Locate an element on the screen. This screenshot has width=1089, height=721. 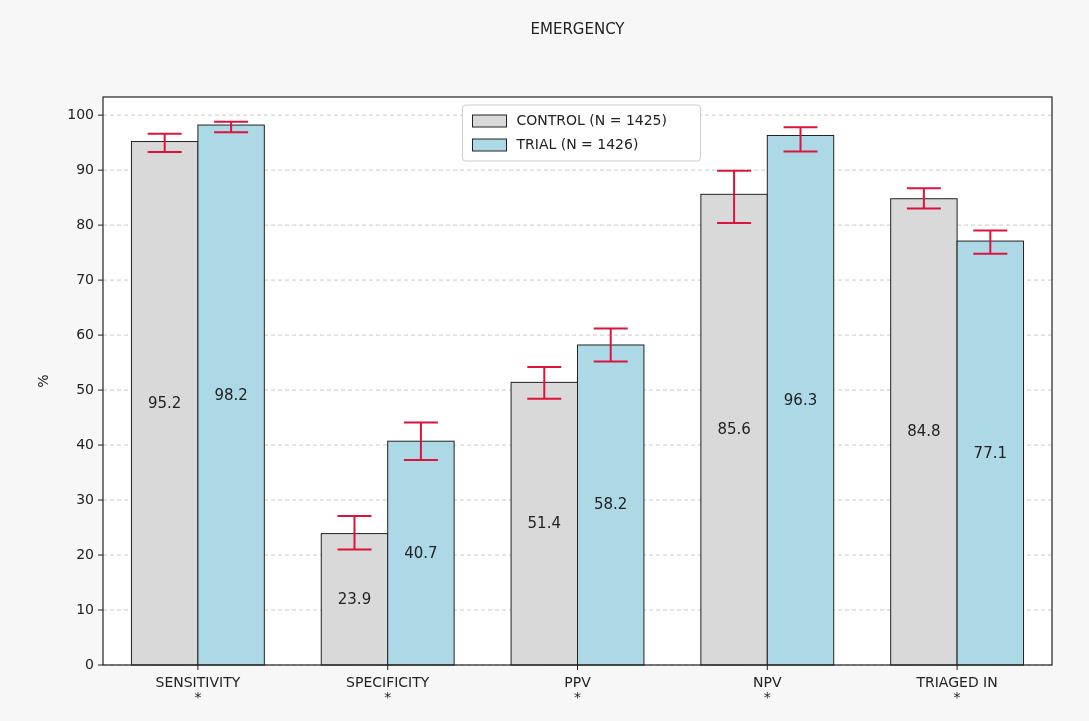
data-label: 23.9 is located at coordinates (354, 598).